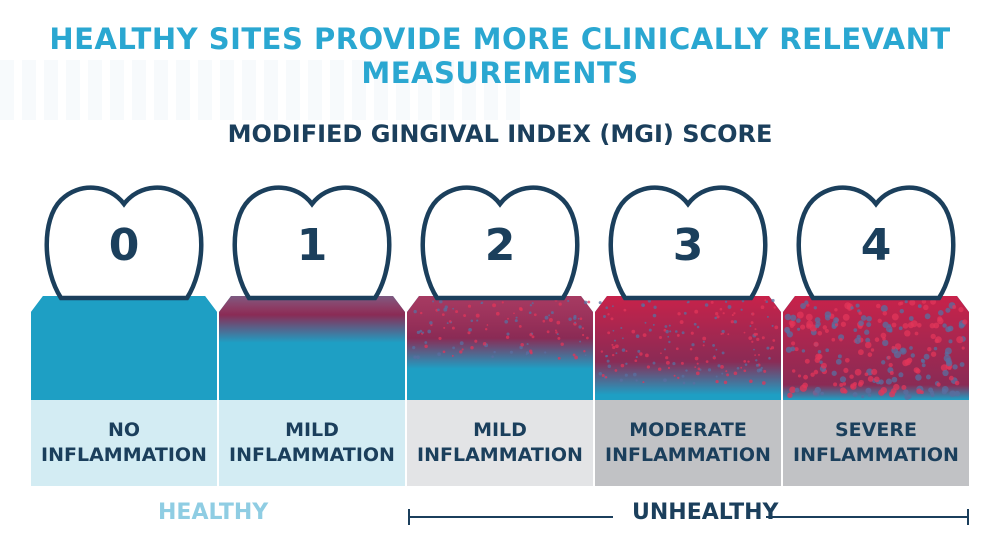  What do you see at coordinates (968, 517) in the screenshot?
I see `bracket-right-end` at bounding box center [968, 517].